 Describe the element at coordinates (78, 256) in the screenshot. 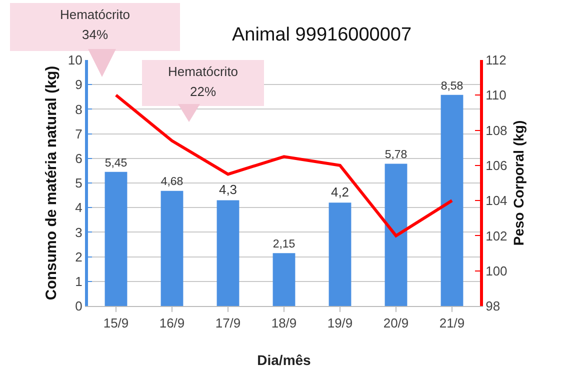

I see `y-tick-label: 2` at that location.